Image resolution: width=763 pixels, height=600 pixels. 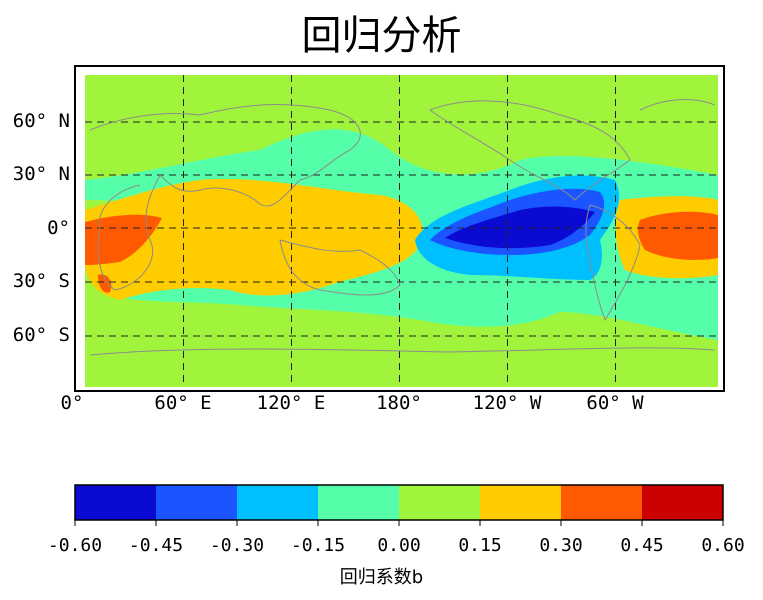 I want to click on colorbar-tick-label: -0.60, so click(x=75, y=545).